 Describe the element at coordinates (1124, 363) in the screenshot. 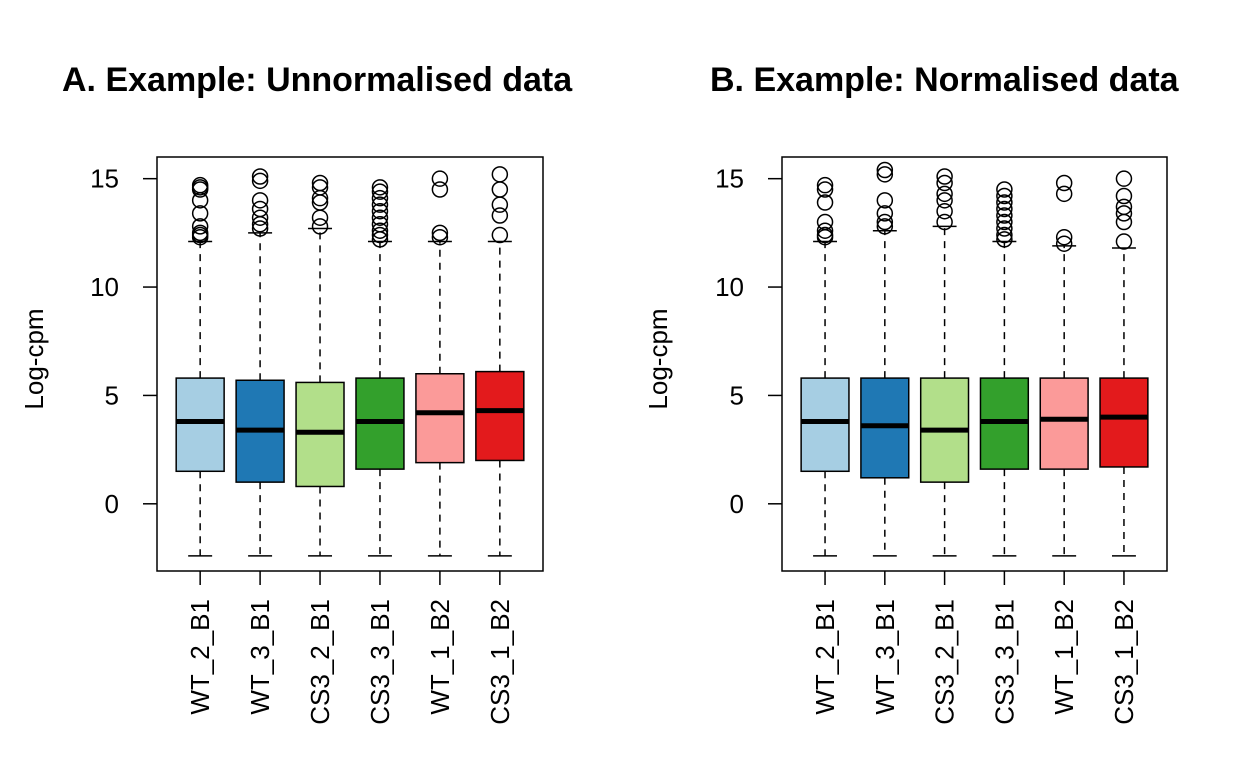

I see `box-CS3_1_B2` at that location.